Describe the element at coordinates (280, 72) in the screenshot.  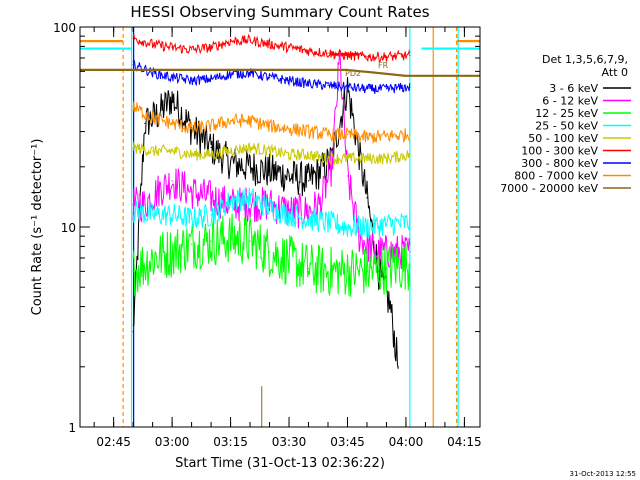
I see `series` at that location.